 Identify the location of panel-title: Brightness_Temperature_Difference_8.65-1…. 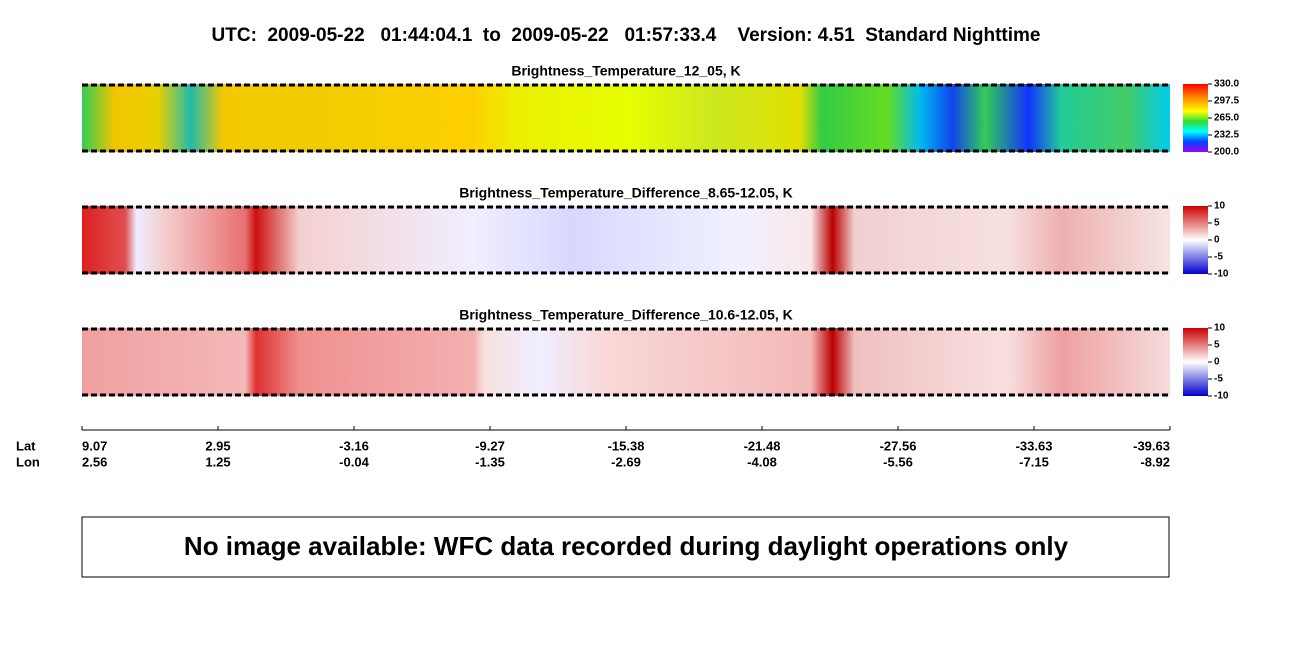
(626, 193).